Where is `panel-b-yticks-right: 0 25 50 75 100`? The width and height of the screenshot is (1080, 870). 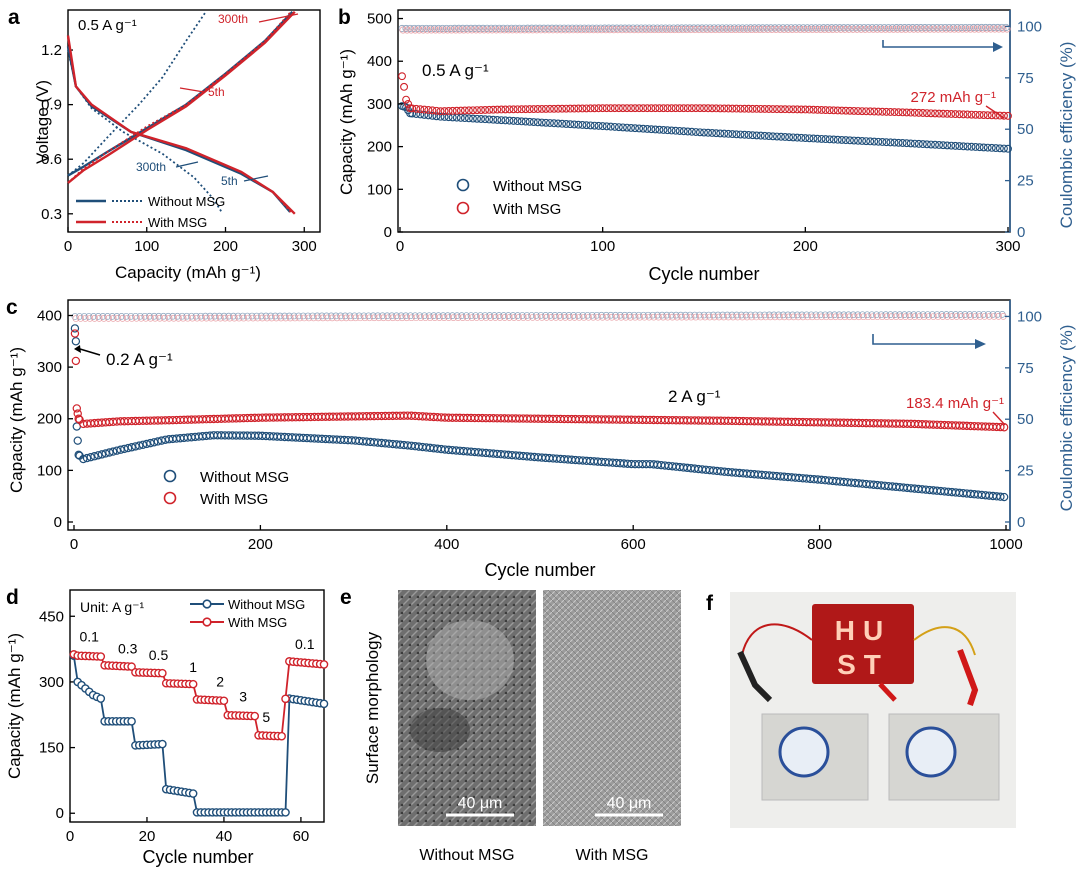 panel-b-yticks-right: 0 25 50 75 100 is located at coordinates (1023, 129).